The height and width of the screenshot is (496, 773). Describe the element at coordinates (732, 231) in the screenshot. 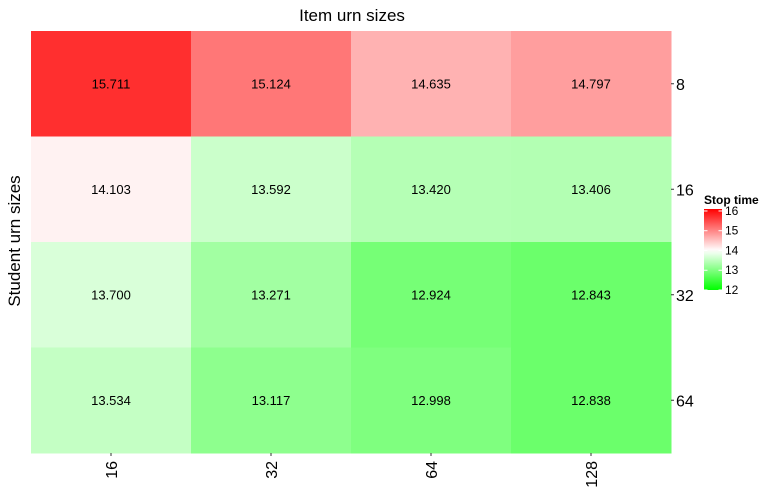

I see `legend-tick-label: 15` at that location.